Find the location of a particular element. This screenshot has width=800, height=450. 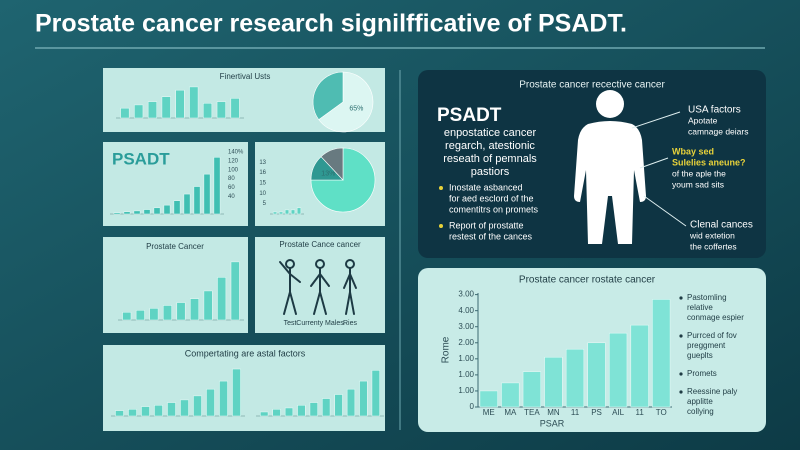

y-tick-label: 15 is located at coordinates (262, 184).